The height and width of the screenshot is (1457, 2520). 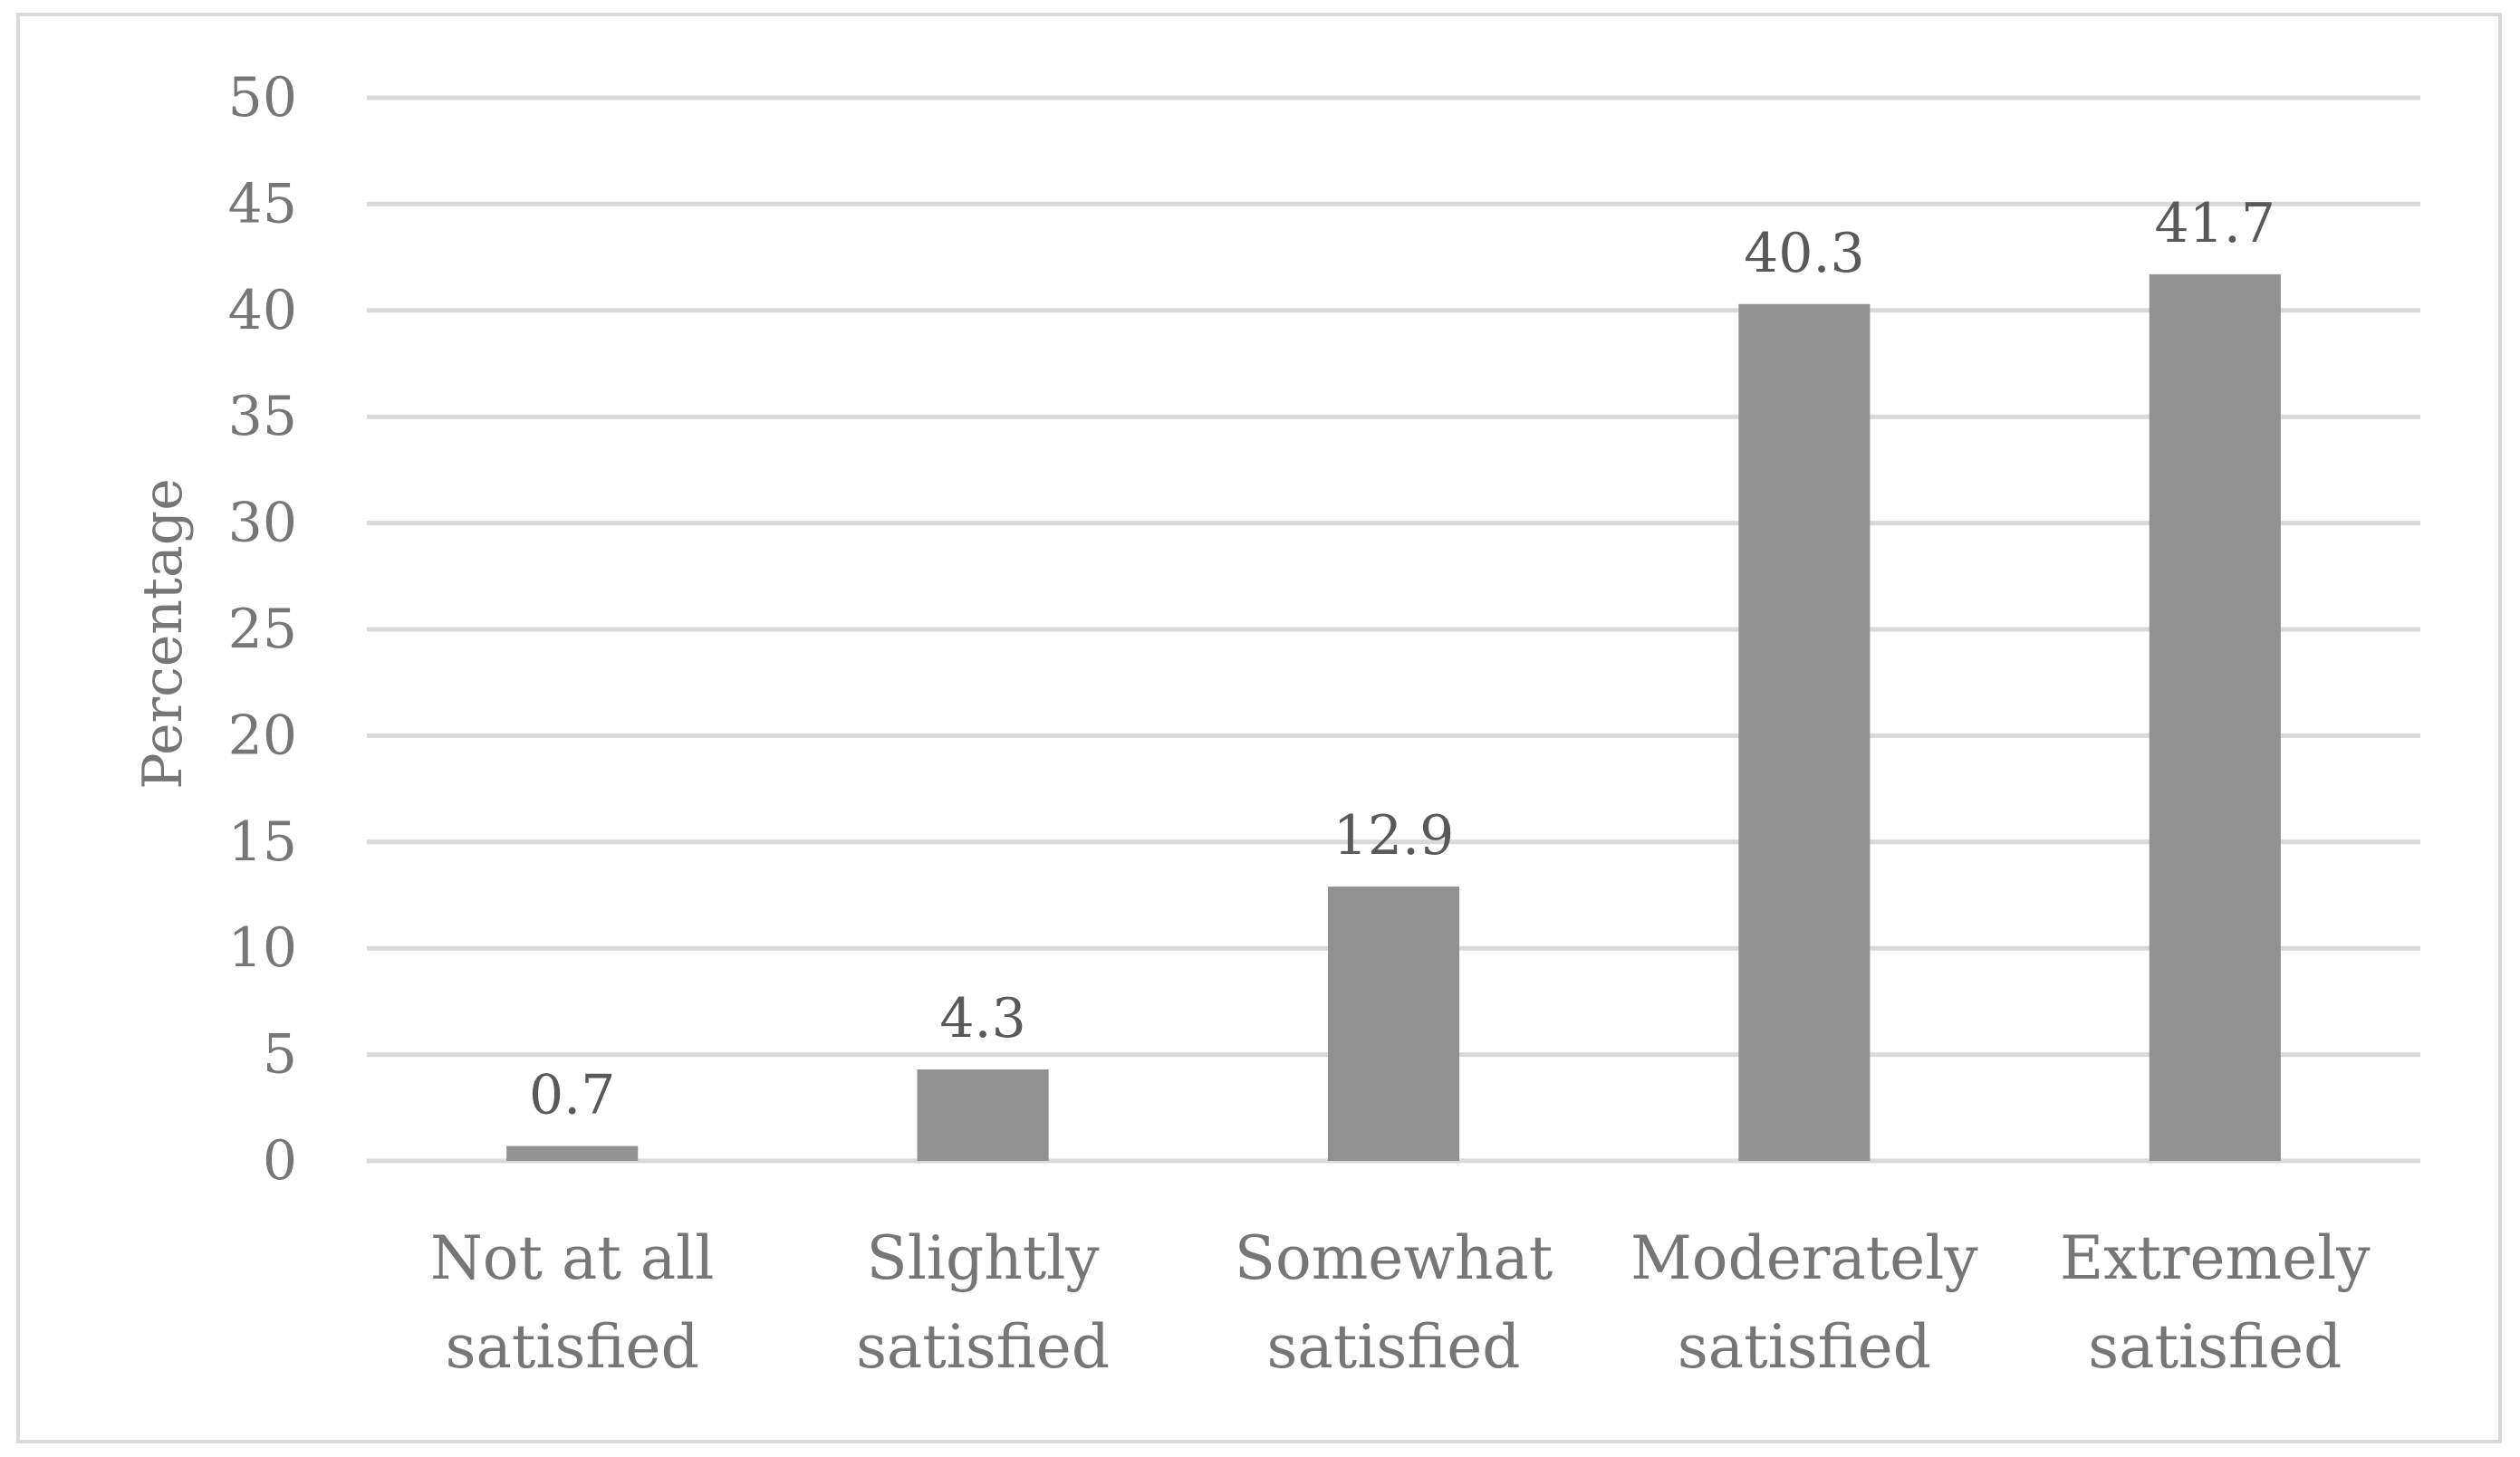 What do you see at coordinates (982, 1018) in the screenshot?
I see `data-label-1: 4.3` at bounding box center [982, 1018].